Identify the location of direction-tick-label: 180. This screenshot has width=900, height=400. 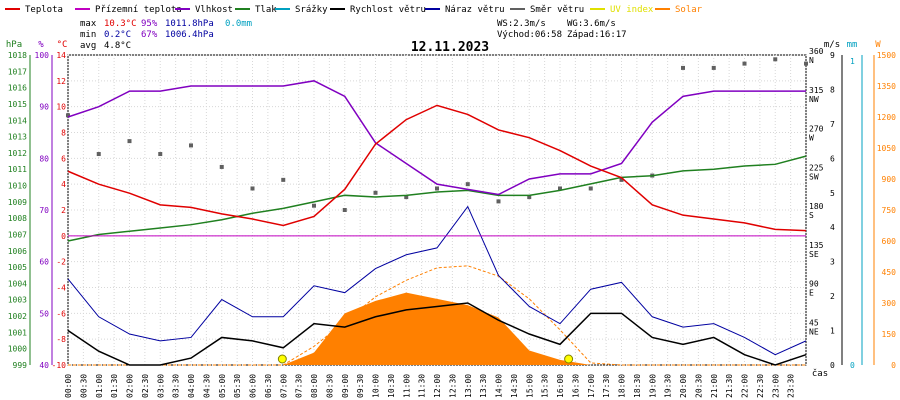
(816, 206).